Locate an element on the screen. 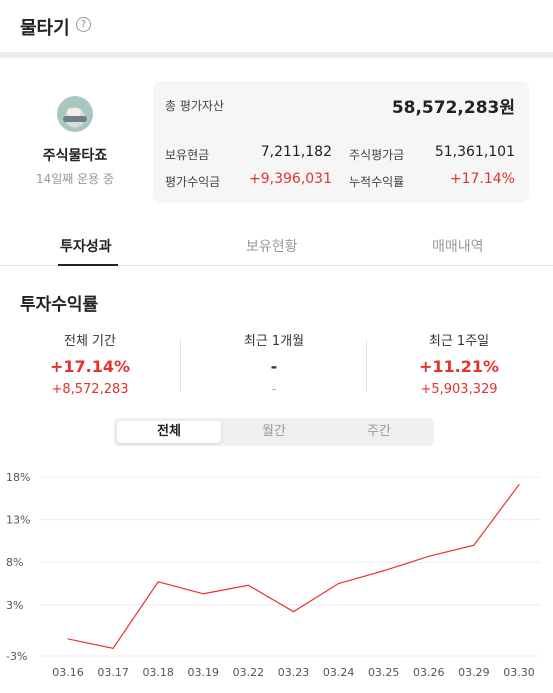  stat-header: 전체 기간 is located at coordinates (90, 341).